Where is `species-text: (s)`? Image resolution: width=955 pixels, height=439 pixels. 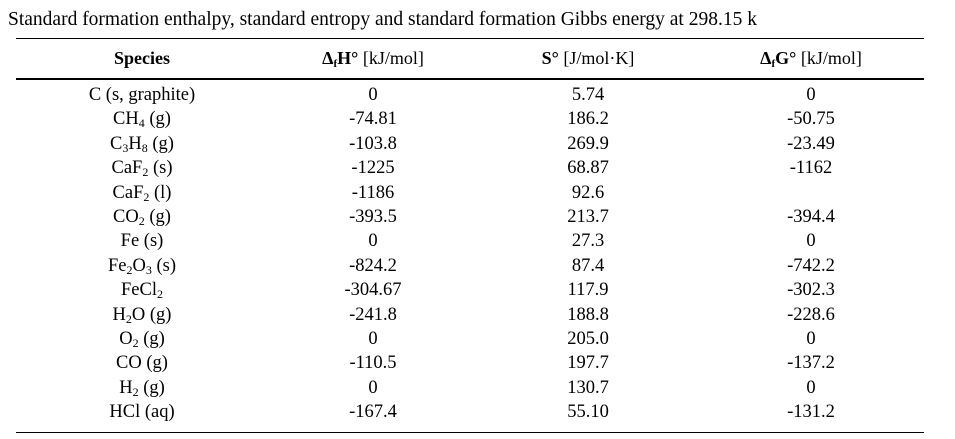
species-text: (s) is located at coordinates (160, 168).